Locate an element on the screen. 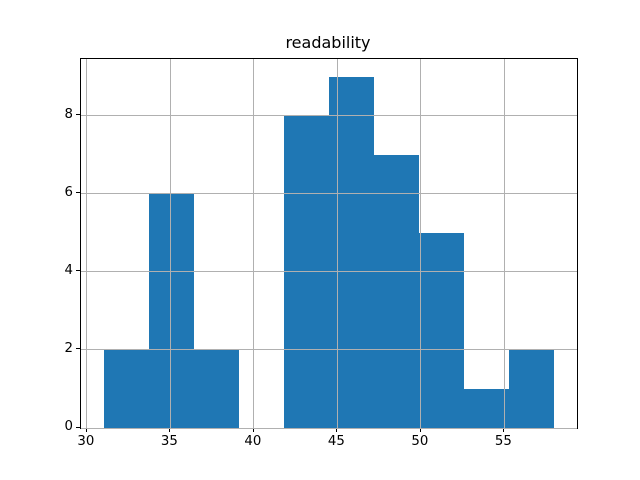 The height and width of the screenshot is (480, 640). x-tick-label: 45 is located at coordinates (336, 441).